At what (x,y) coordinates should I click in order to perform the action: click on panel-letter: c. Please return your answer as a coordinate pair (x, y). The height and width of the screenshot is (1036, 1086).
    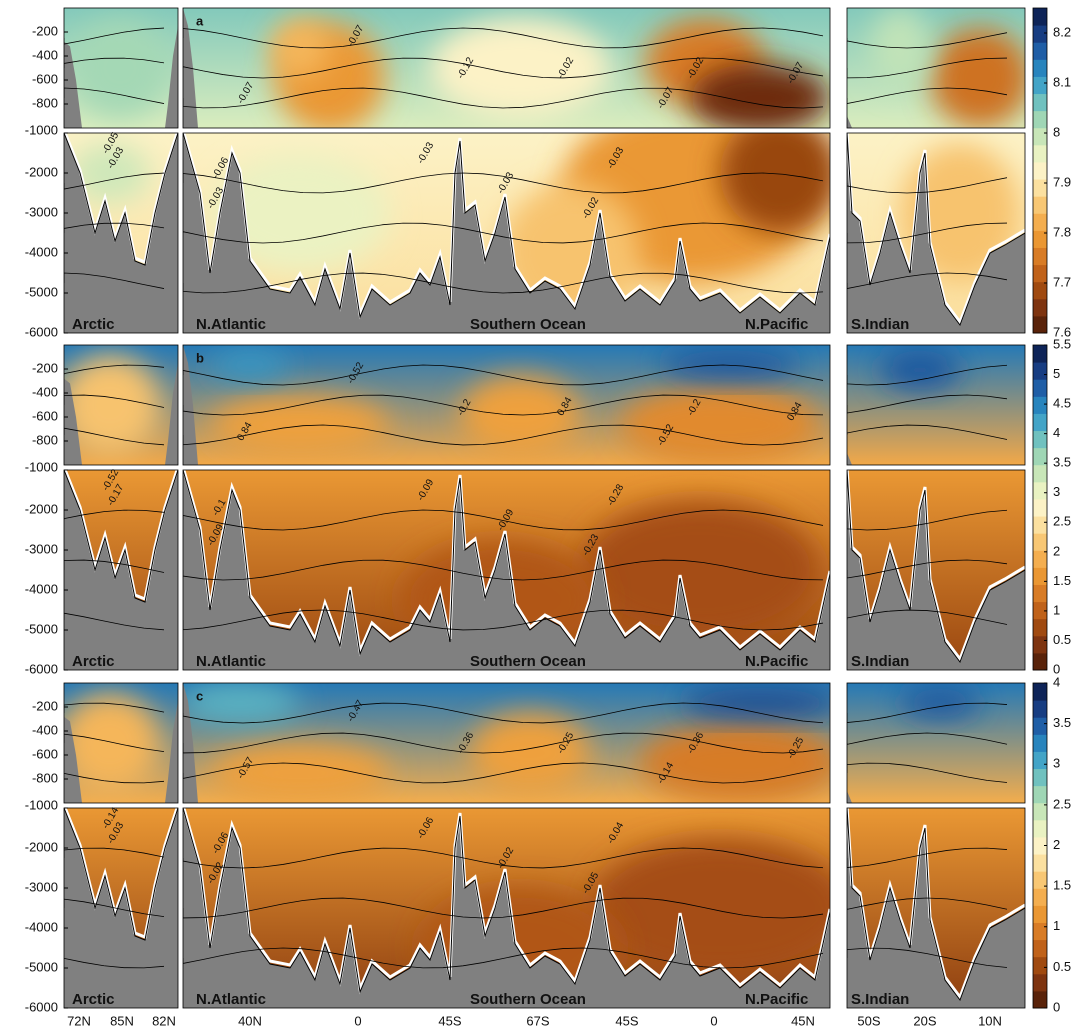
    Looking at the image, I should click on (199, 695).